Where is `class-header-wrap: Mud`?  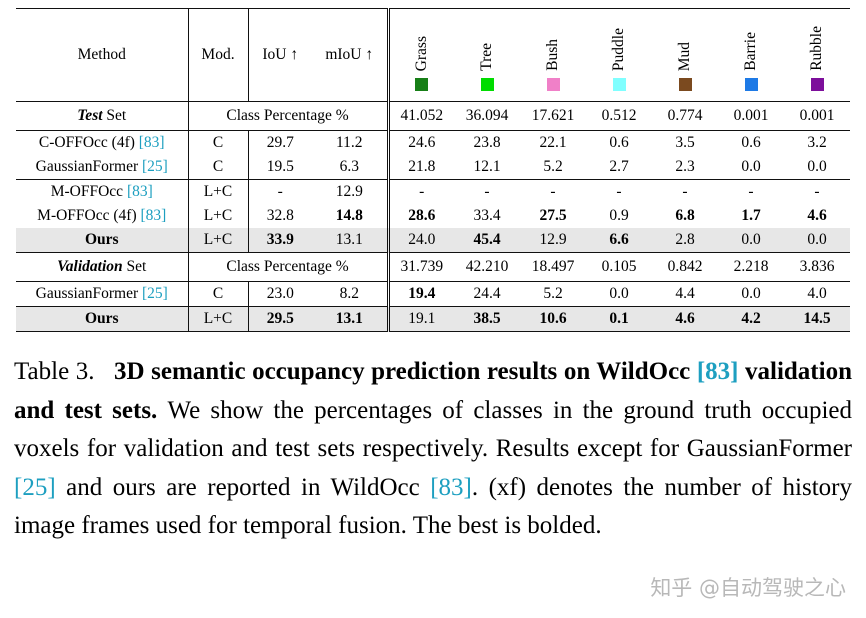 class-header-wrap: Mud is located at coordinates (685, 55).